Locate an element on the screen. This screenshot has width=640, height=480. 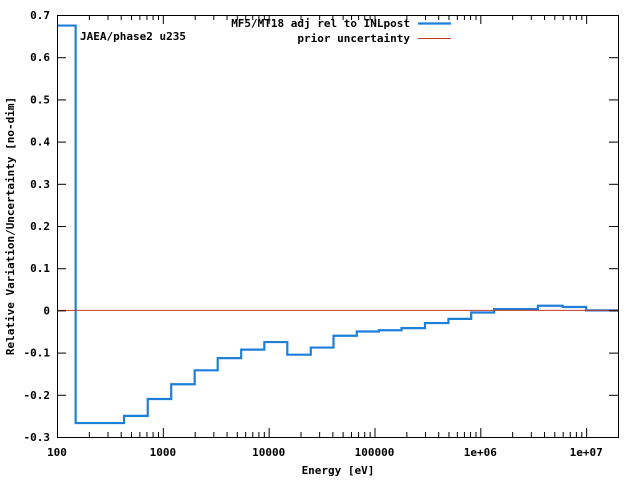
y-axis-label: Relative Variation/Uncertainty [no-dim] is located at coordinates (10, 226).